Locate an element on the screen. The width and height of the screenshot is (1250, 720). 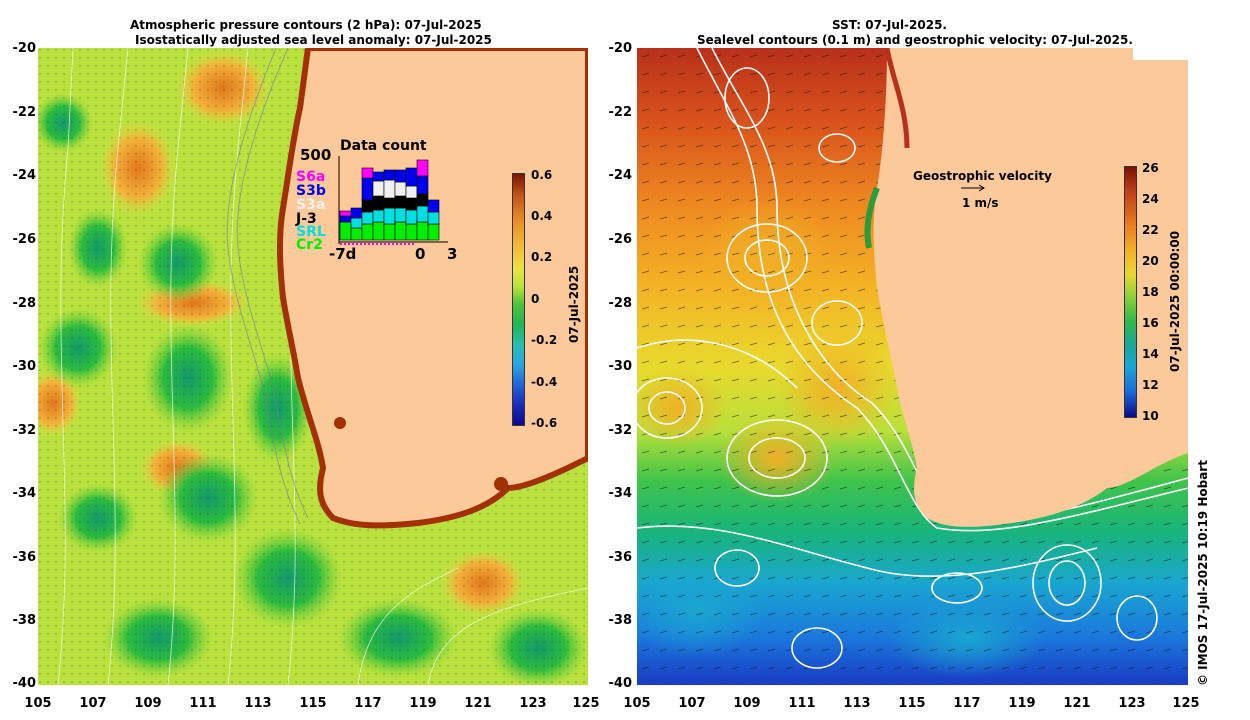
right-lat-tick: -26 is located at coordinates (620, 239).